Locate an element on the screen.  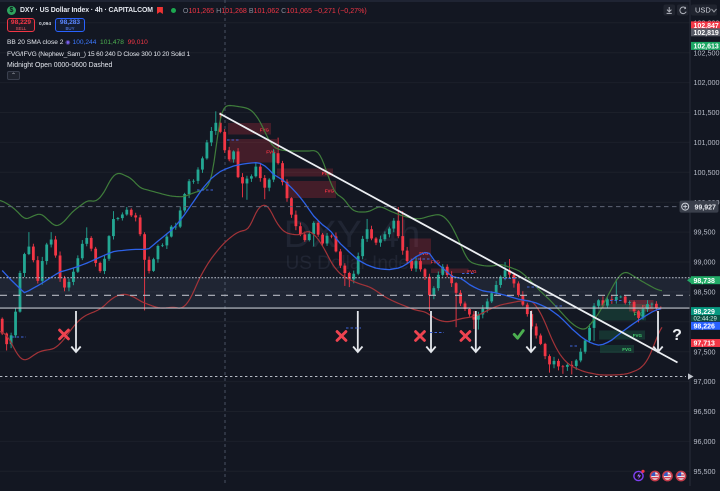
svg-text: 96,000 is located at coordinates (705, 441).